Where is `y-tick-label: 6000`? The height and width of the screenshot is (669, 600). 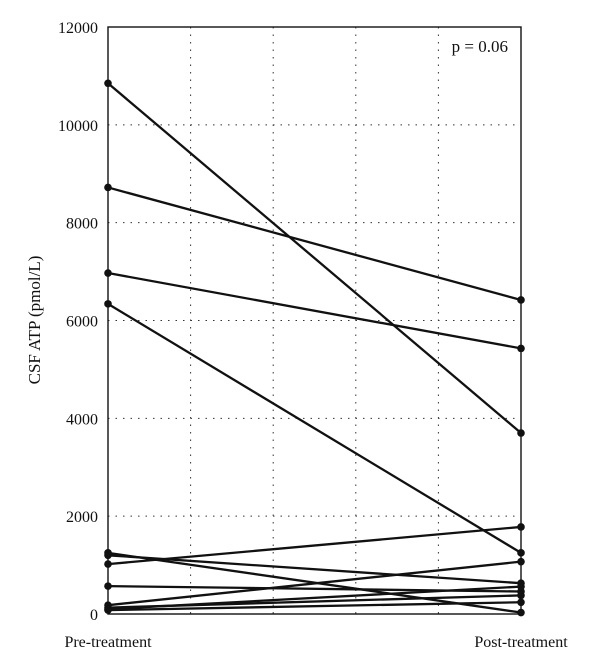 y-tick-label: 6000 is located at coordinates (82, 322).